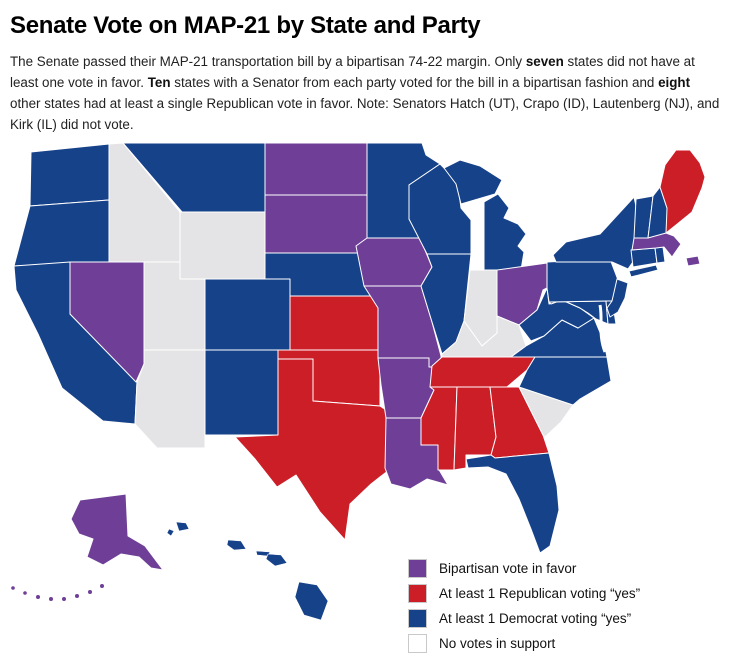 The image size is (731, 658). What do you see at coordinates (556, 314) in the screenshot?
I see `state-west-virginia` at bounding box center [556, 314].